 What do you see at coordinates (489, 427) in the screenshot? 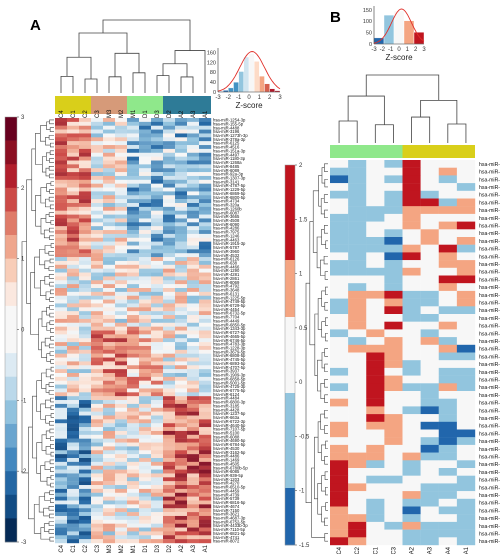
I see `row-label: hsa-miR-22b-3p` at bounding box center [489, 427].